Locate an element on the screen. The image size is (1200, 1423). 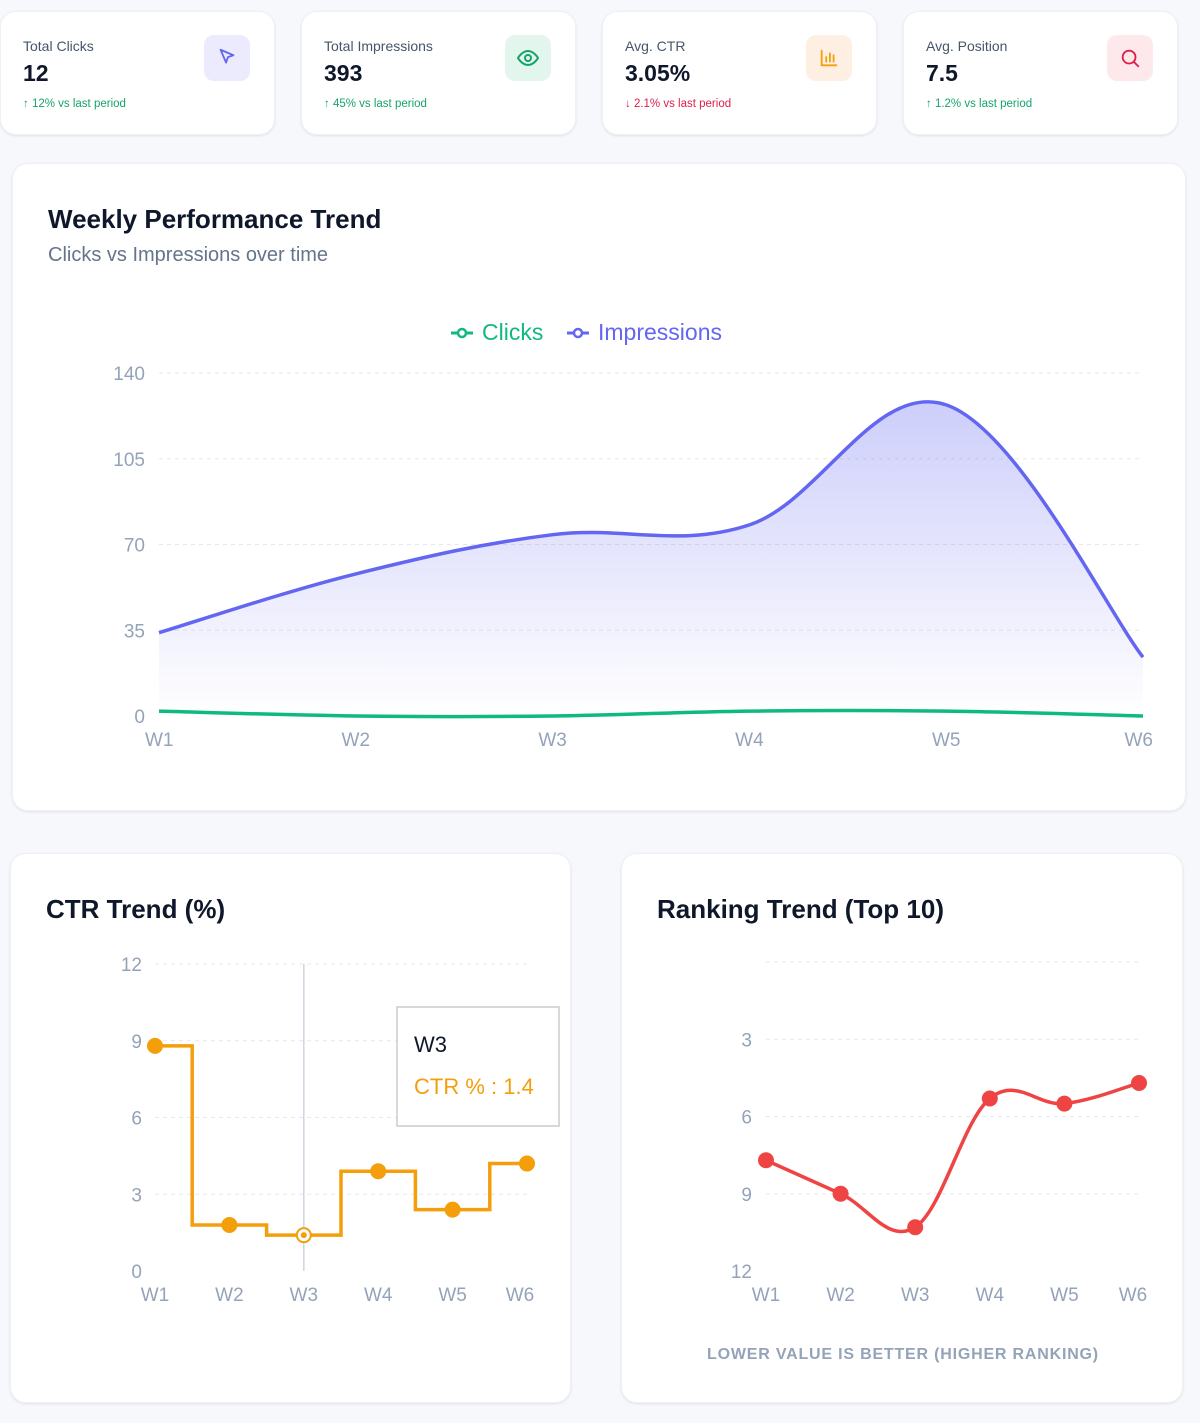
stat-value: 7.5 is located at coordinates (942, 73).